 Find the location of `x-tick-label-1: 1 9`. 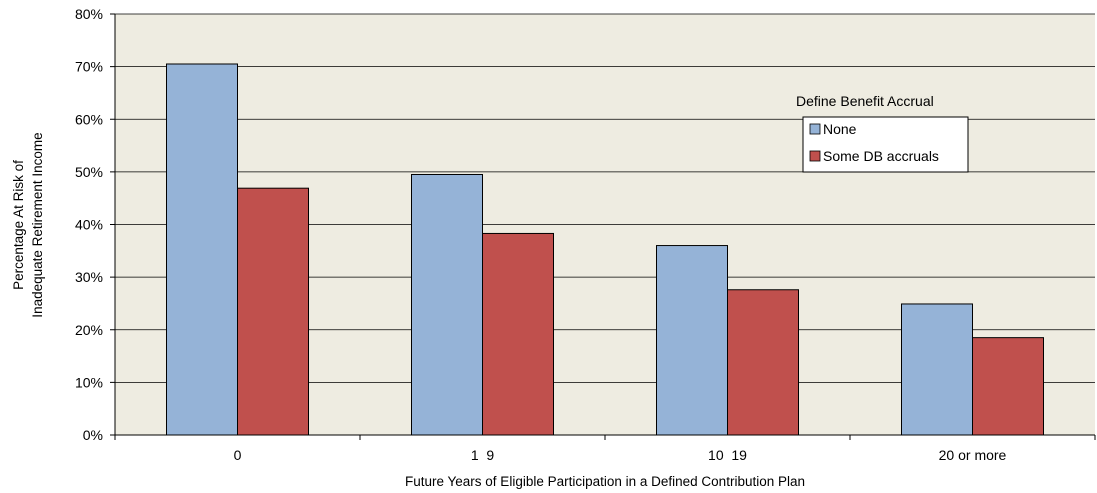

x-tick-label-1: 1 9 is located at coordinates (483, 455).